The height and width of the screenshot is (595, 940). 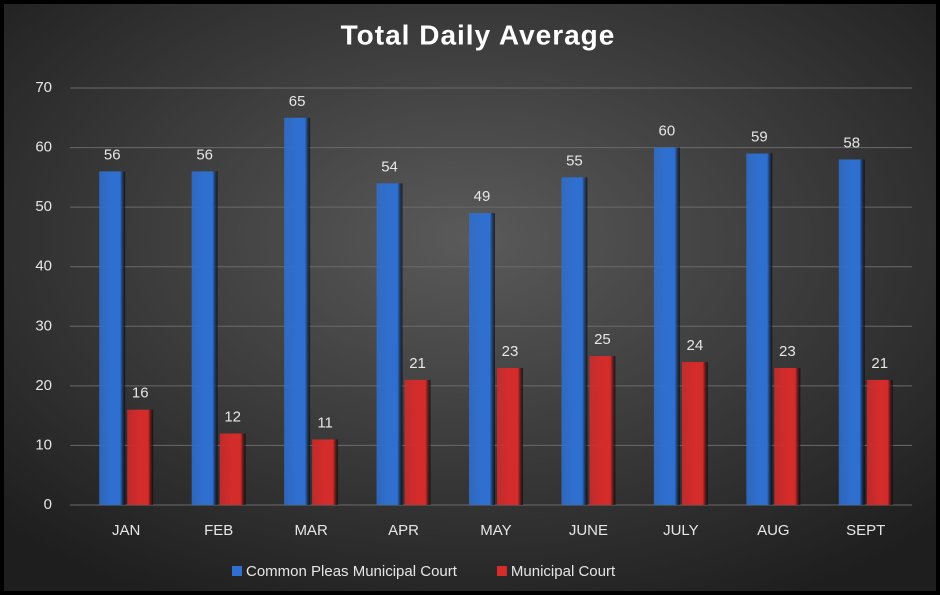 What do you see at coordinates (43, 385) in the screenshot?
I see `y-tick-label: 20` at bounding box center [43, 385].